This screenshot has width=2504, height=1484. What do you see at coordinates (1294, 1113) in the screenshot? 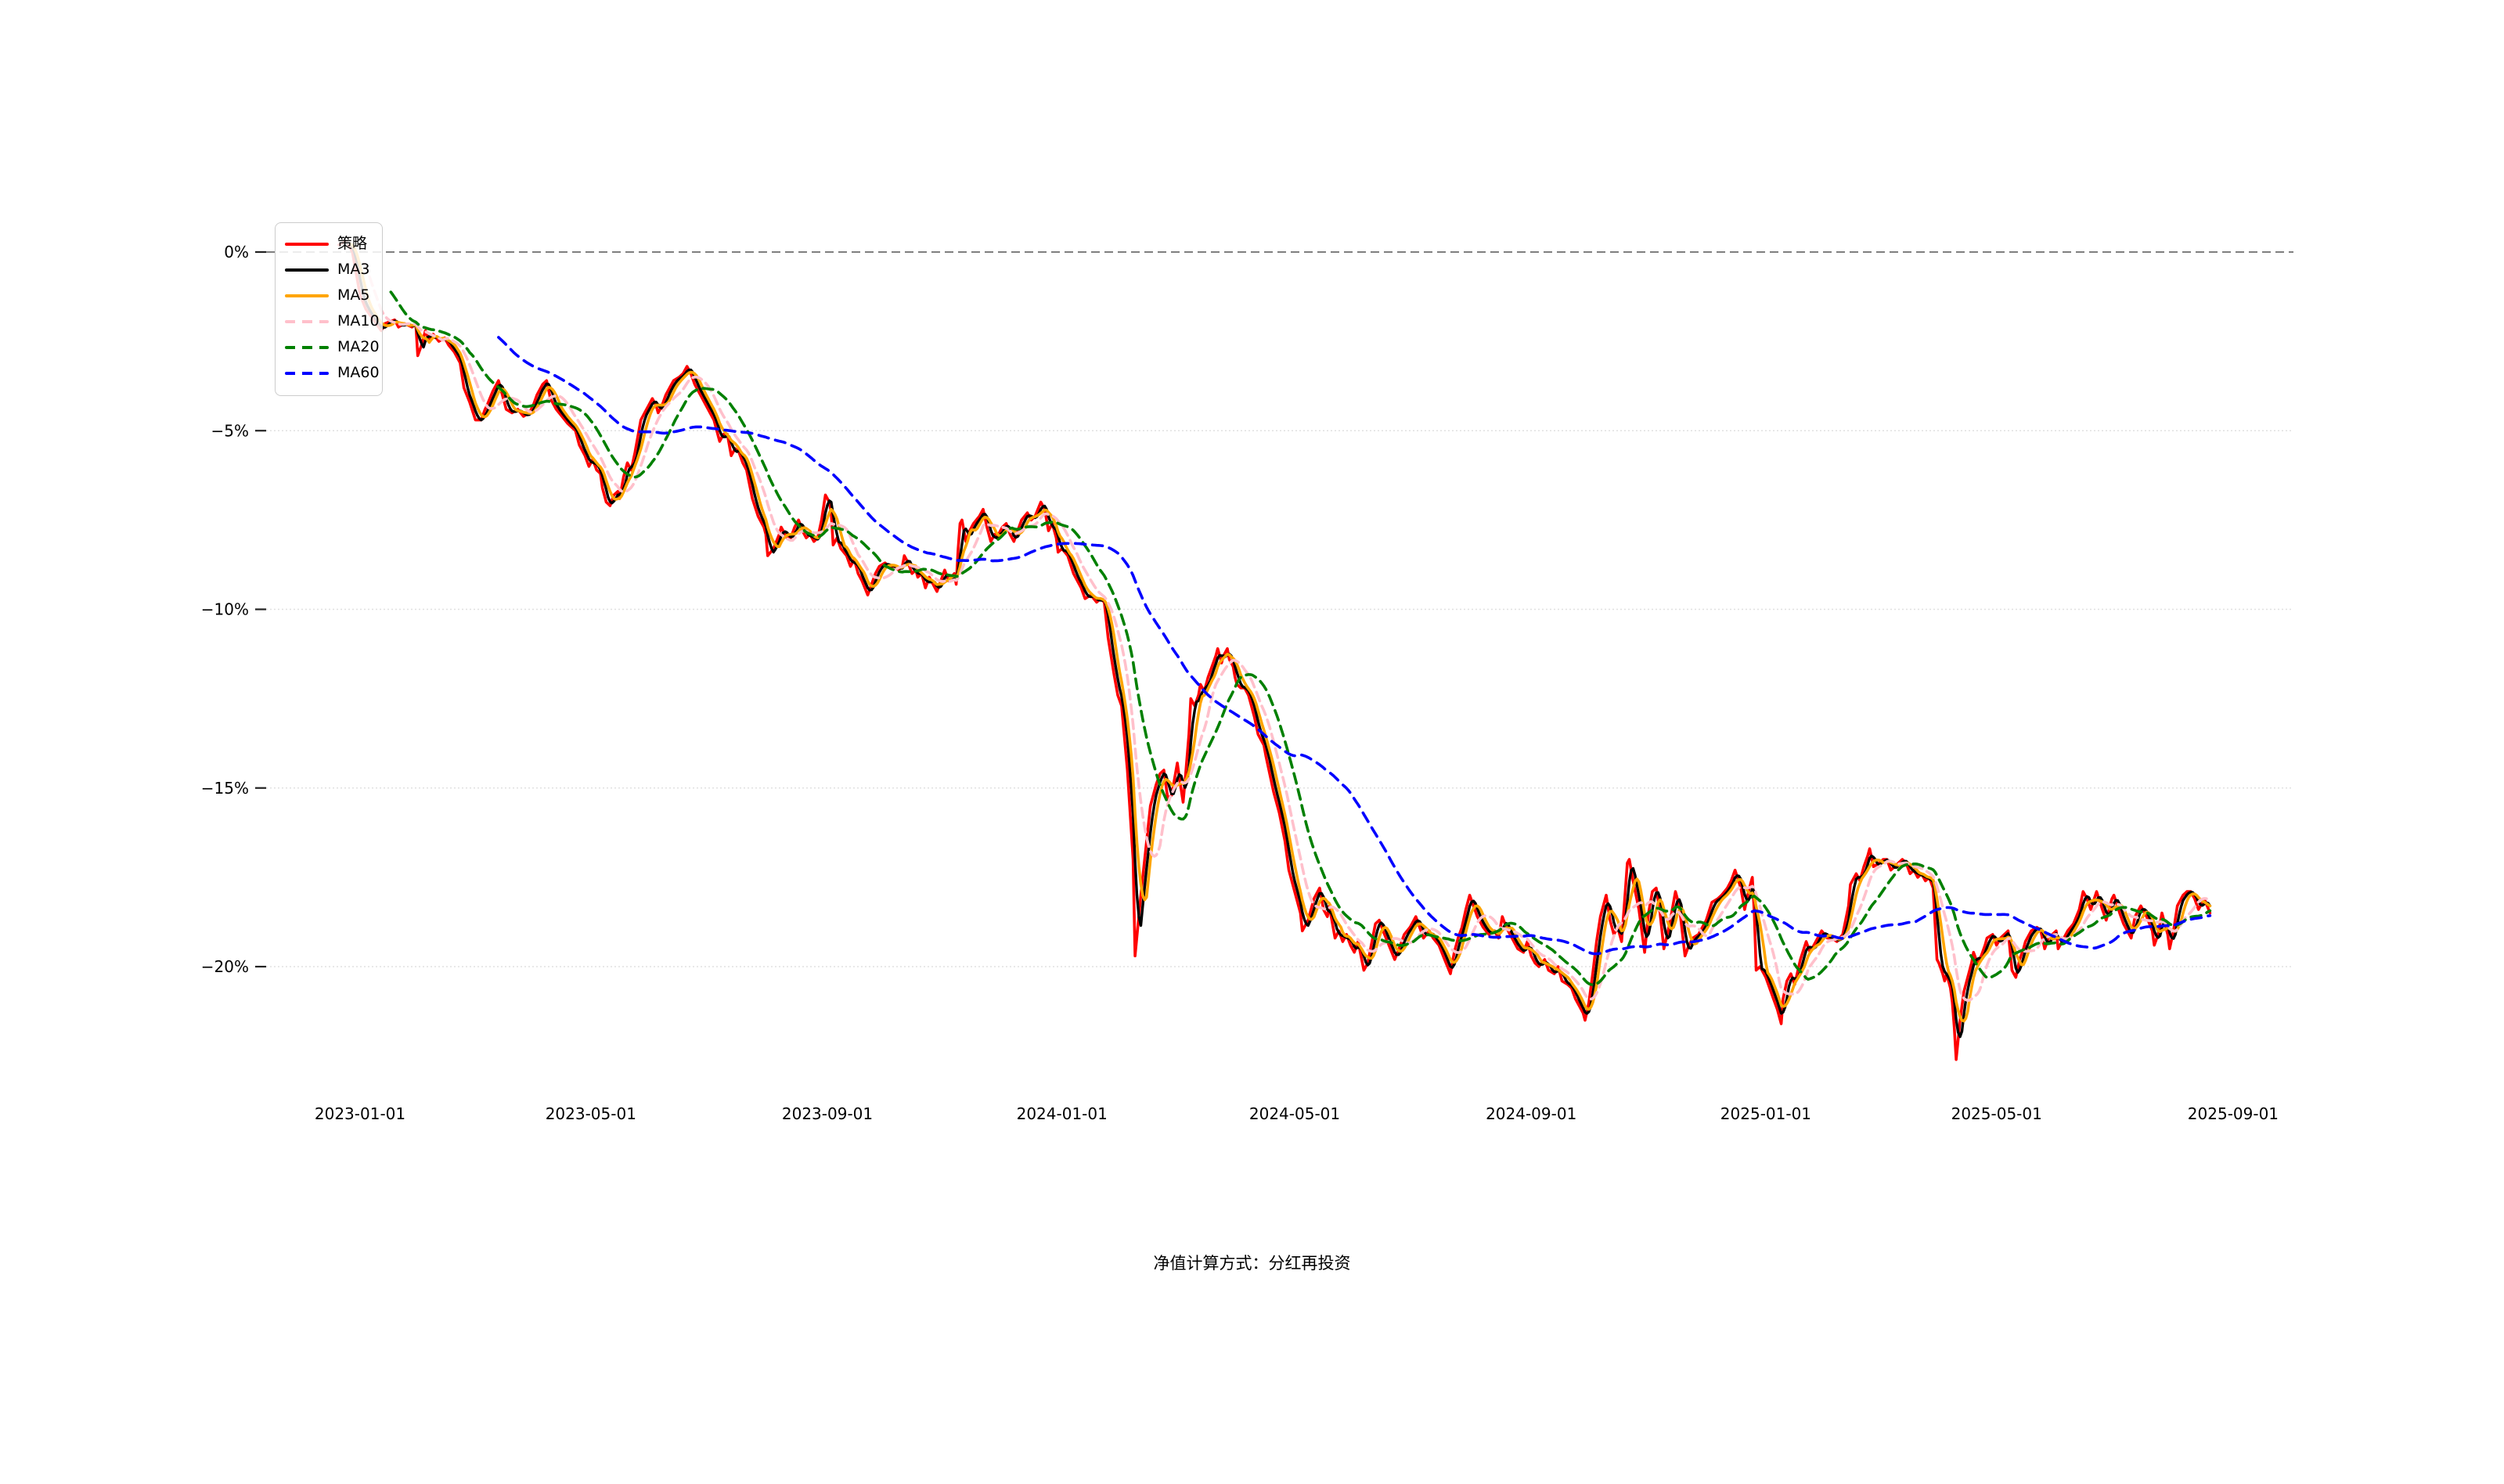
I see `x-tick-label: 2024-05-01` at bounding box center [1294, 1113].